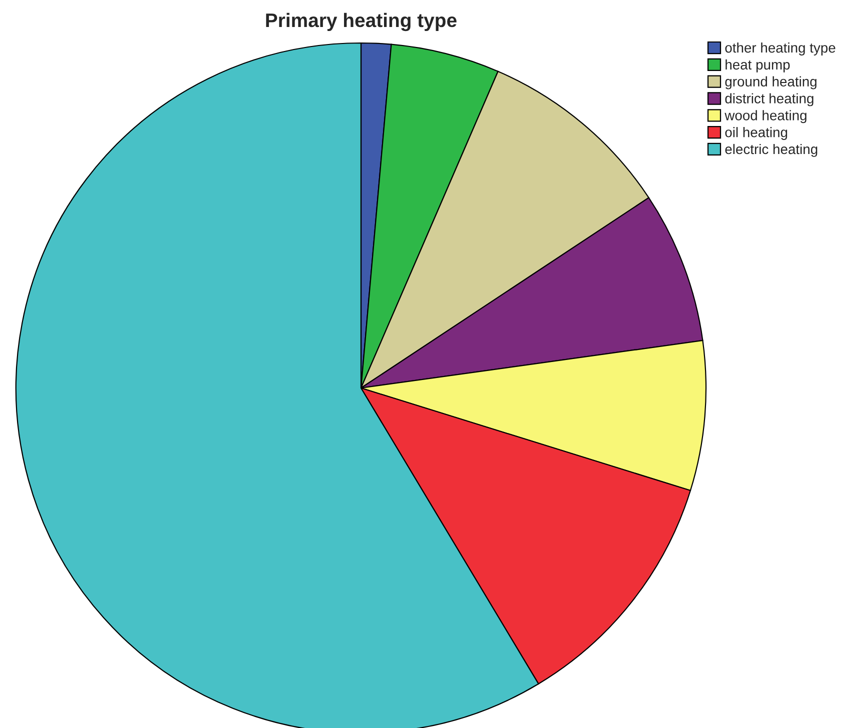 The height and width of the screenshot is (728, 863). Describe the element at coordinates (780, 49) in the screenshot. I see `legend-label: other heating type` at that location.